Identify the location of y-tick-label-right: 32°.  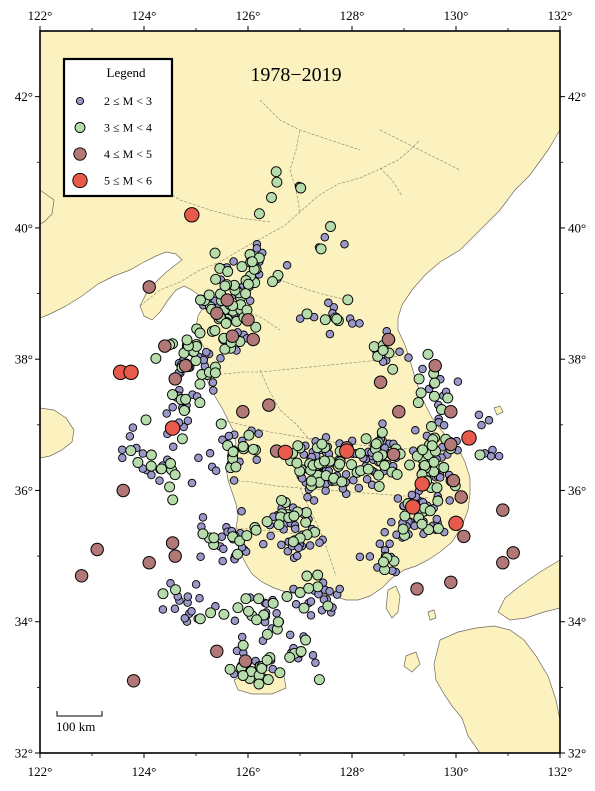
(577, 753).